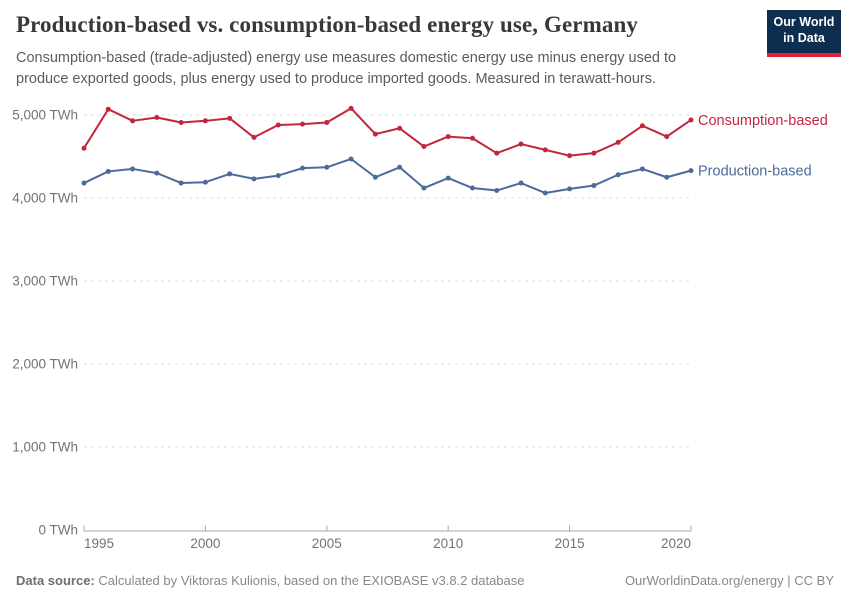 This screenshot has height=600, width=850. I want to click on consumption-based-point-2011, so click(472, 138).